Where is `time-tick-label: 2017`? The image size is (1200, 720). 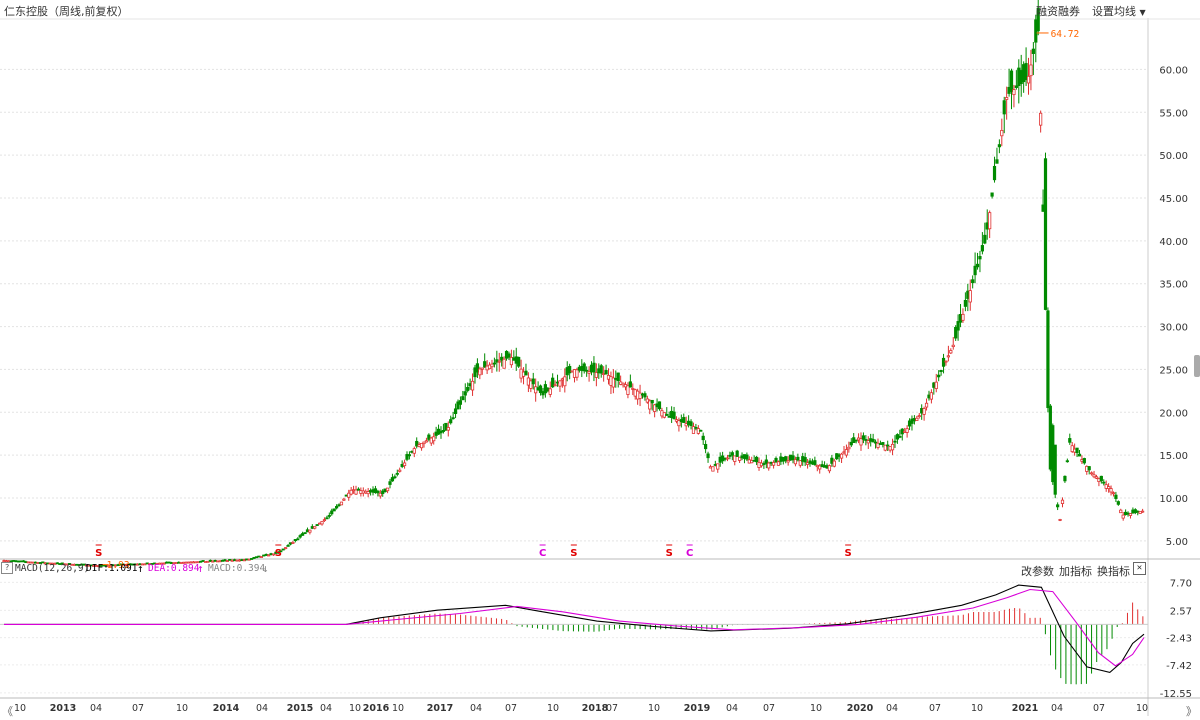
time-tick-label: 2017 is located at coordinates (440, 708).